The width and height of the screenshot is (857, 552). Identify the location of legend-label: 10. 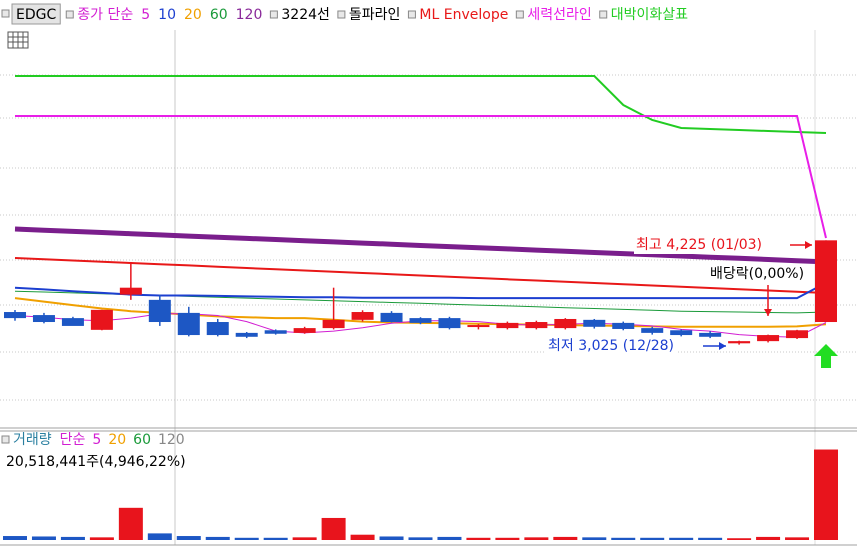
(167, 15).